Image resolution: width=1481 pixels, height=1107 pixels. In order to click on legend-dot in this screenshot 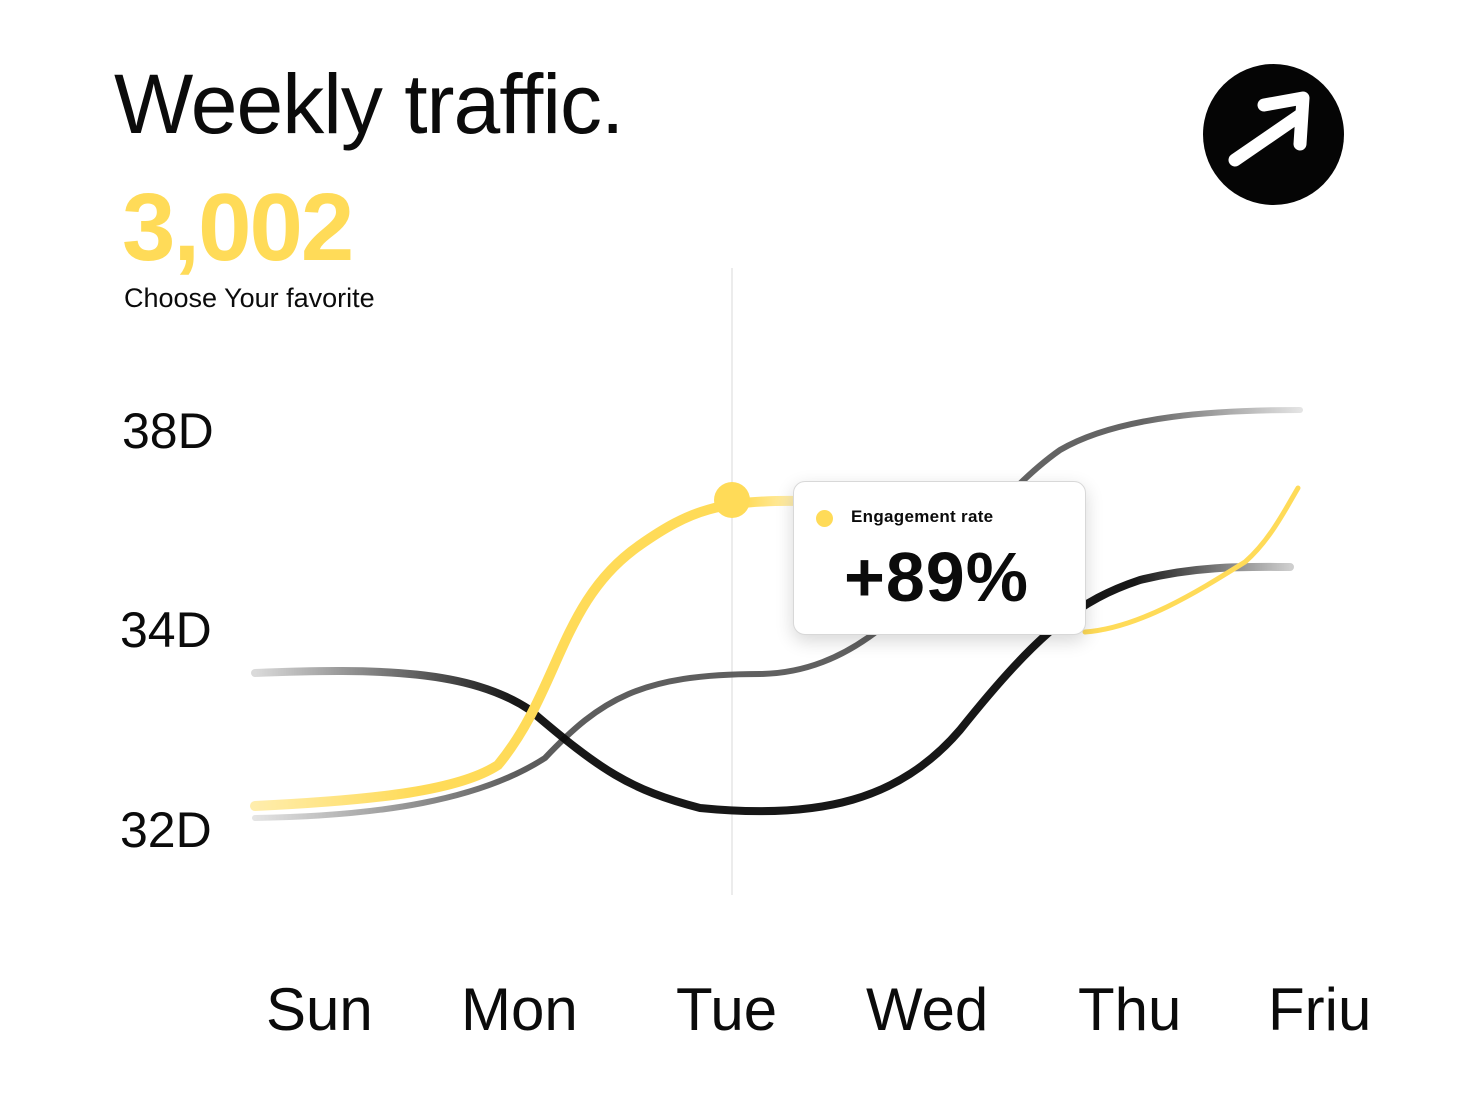, I will do `click(824, 518)`.